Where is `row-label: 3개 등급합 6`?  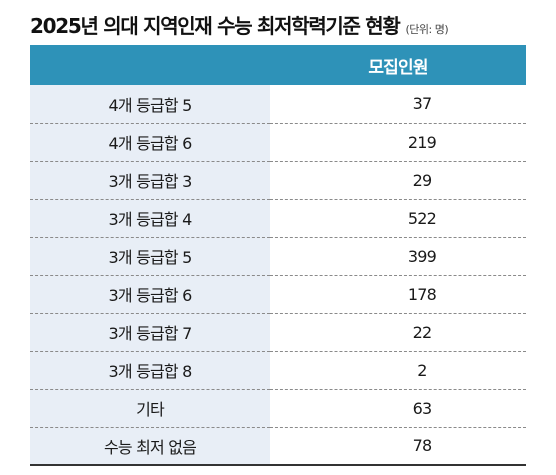 row-label: 3개 등급합 6 is located at coordinates (150, 294).